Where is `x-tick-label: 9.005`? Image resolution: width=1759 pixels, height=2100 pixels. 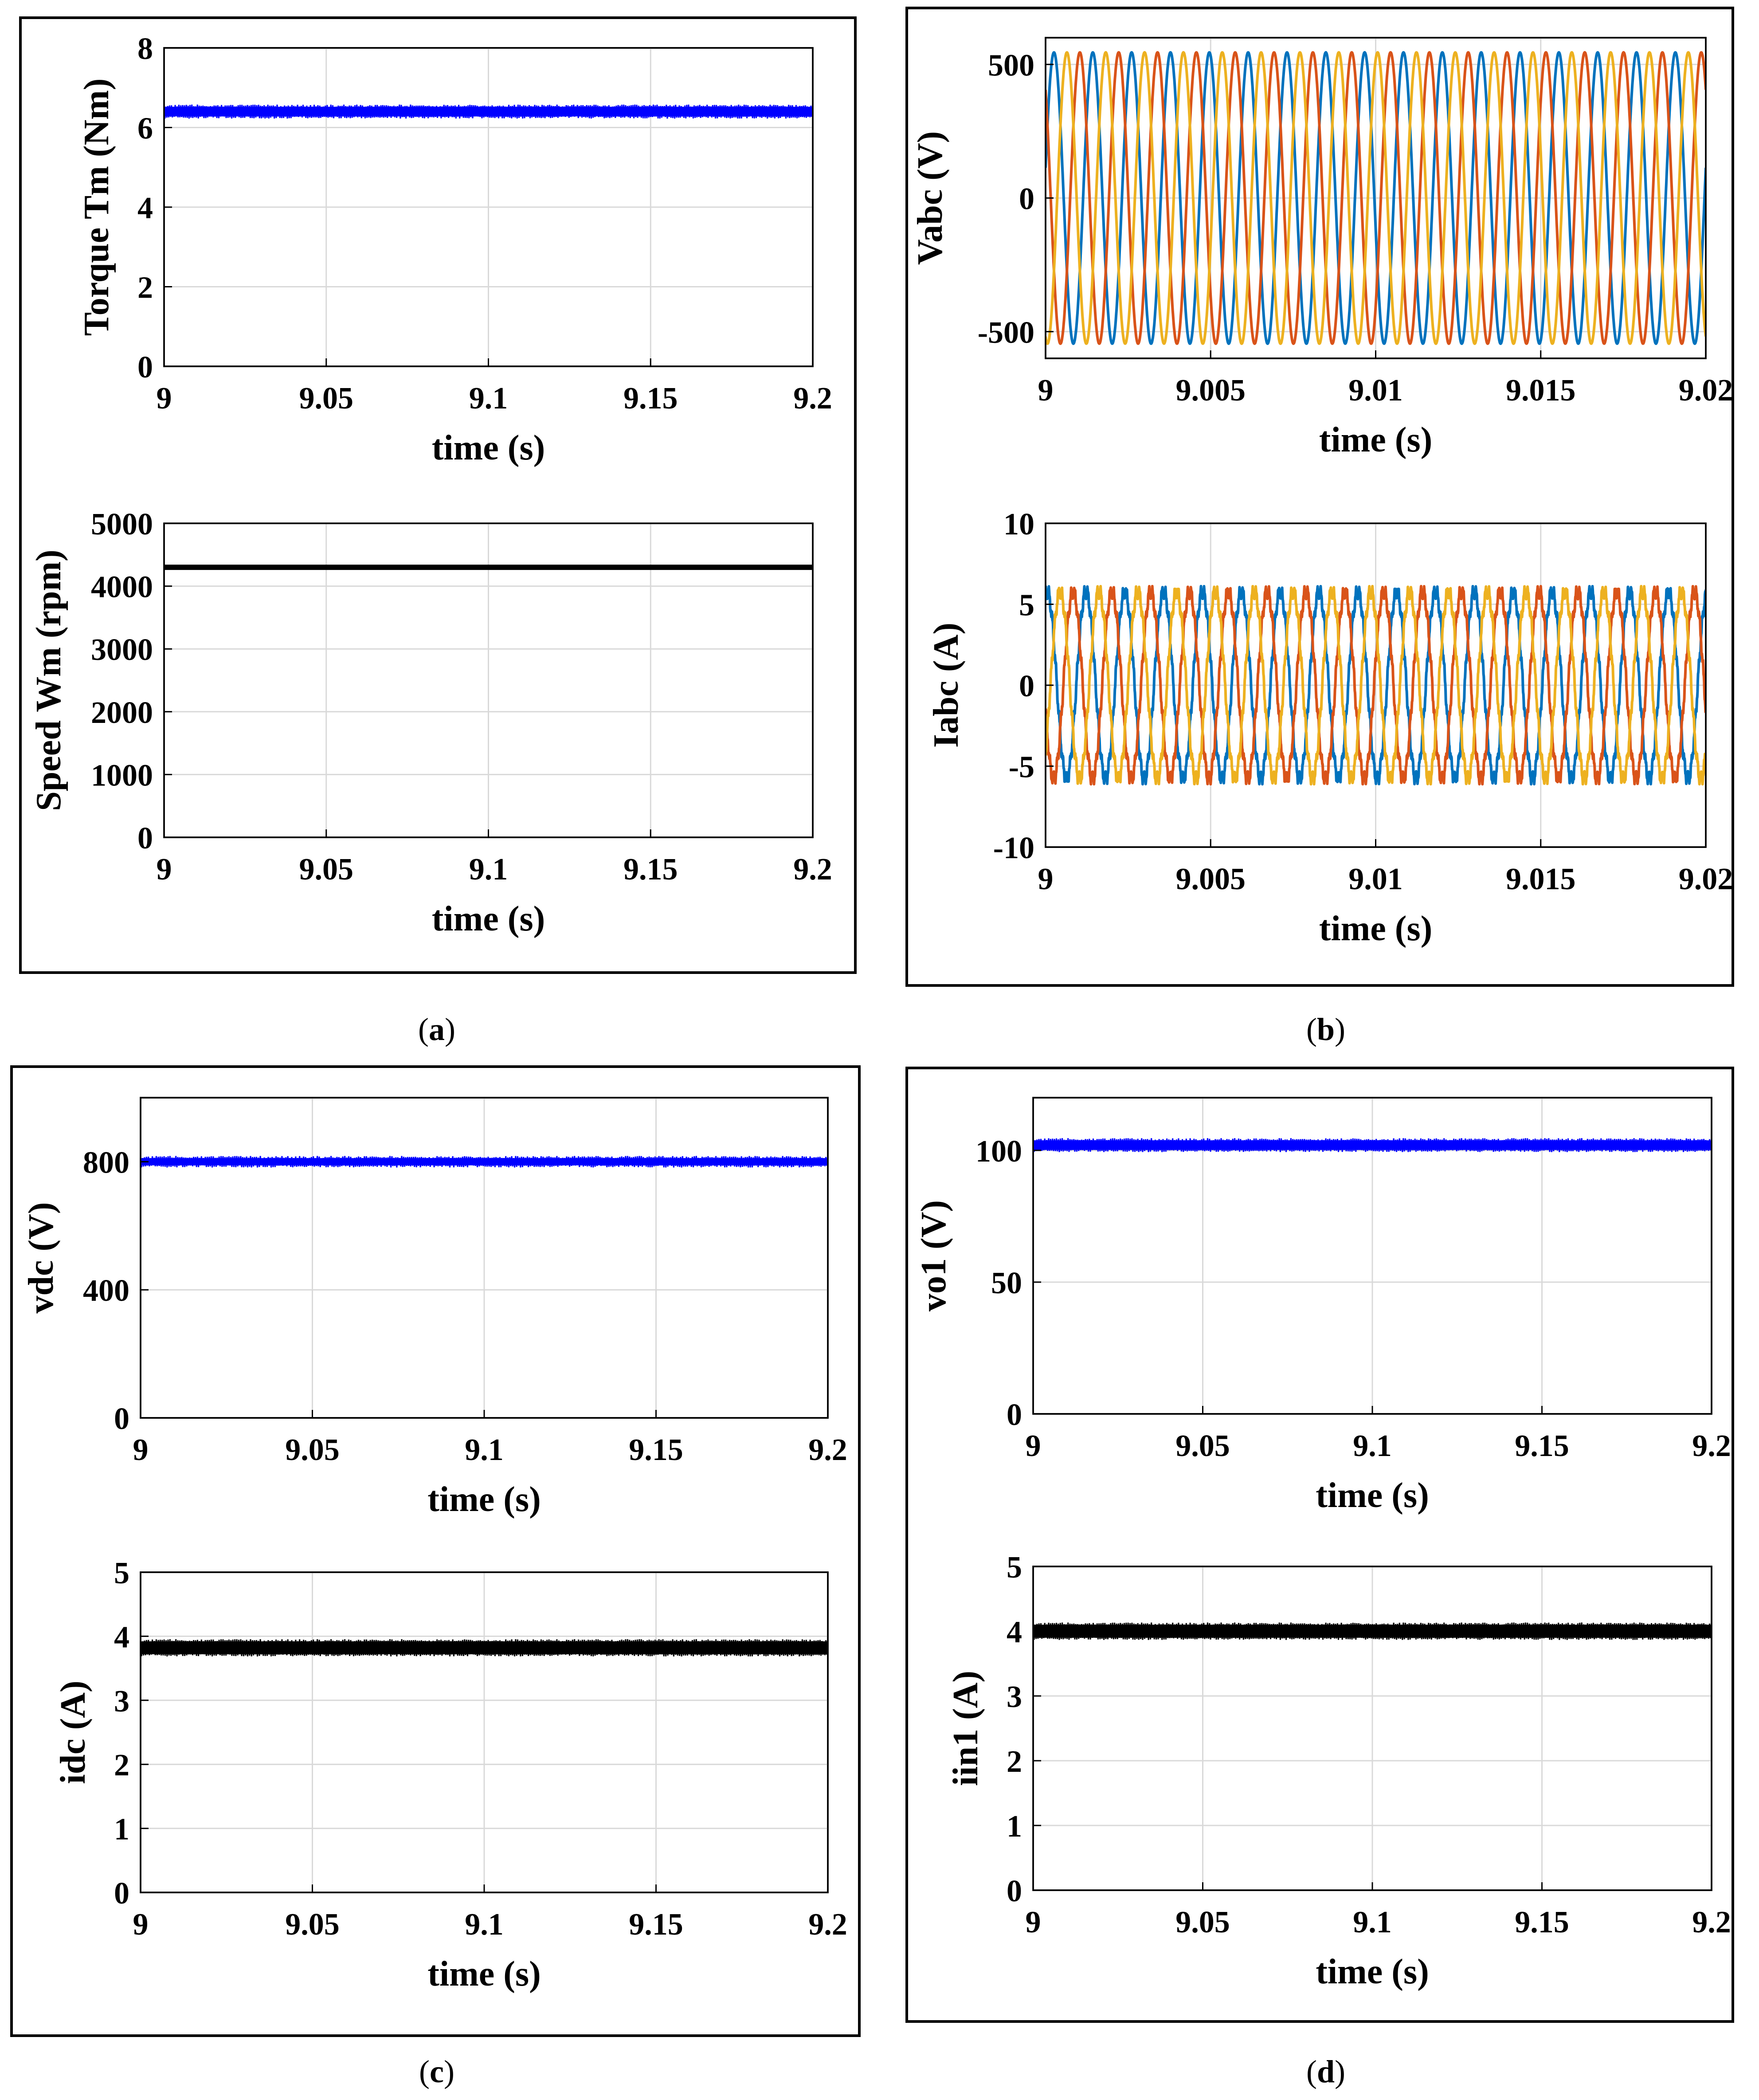
x-tick-label: 9.005 is located at coordinates (1211, 390).